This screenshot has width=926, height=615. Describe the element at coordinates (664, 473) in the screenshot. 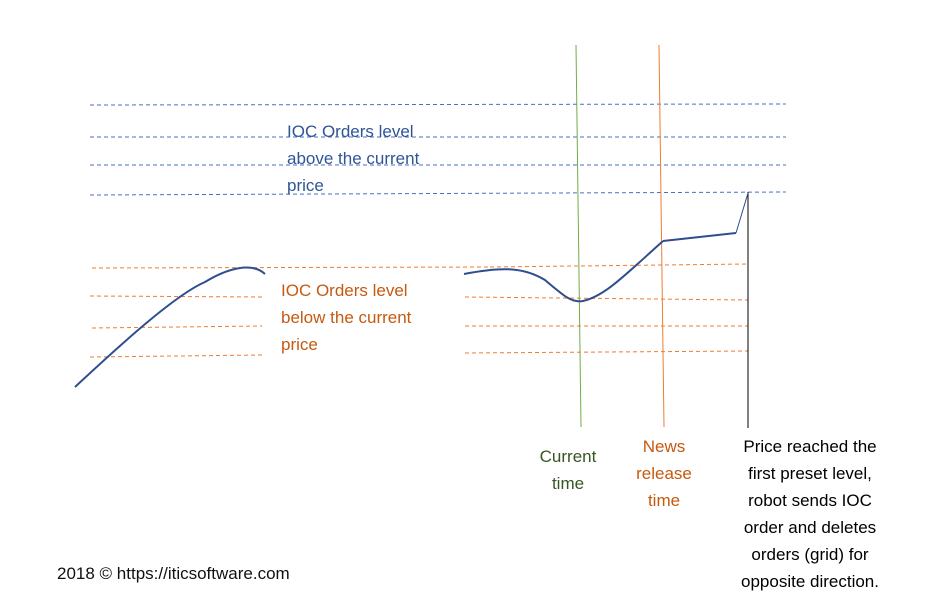

I see `news-release-label: News release time` at that location.